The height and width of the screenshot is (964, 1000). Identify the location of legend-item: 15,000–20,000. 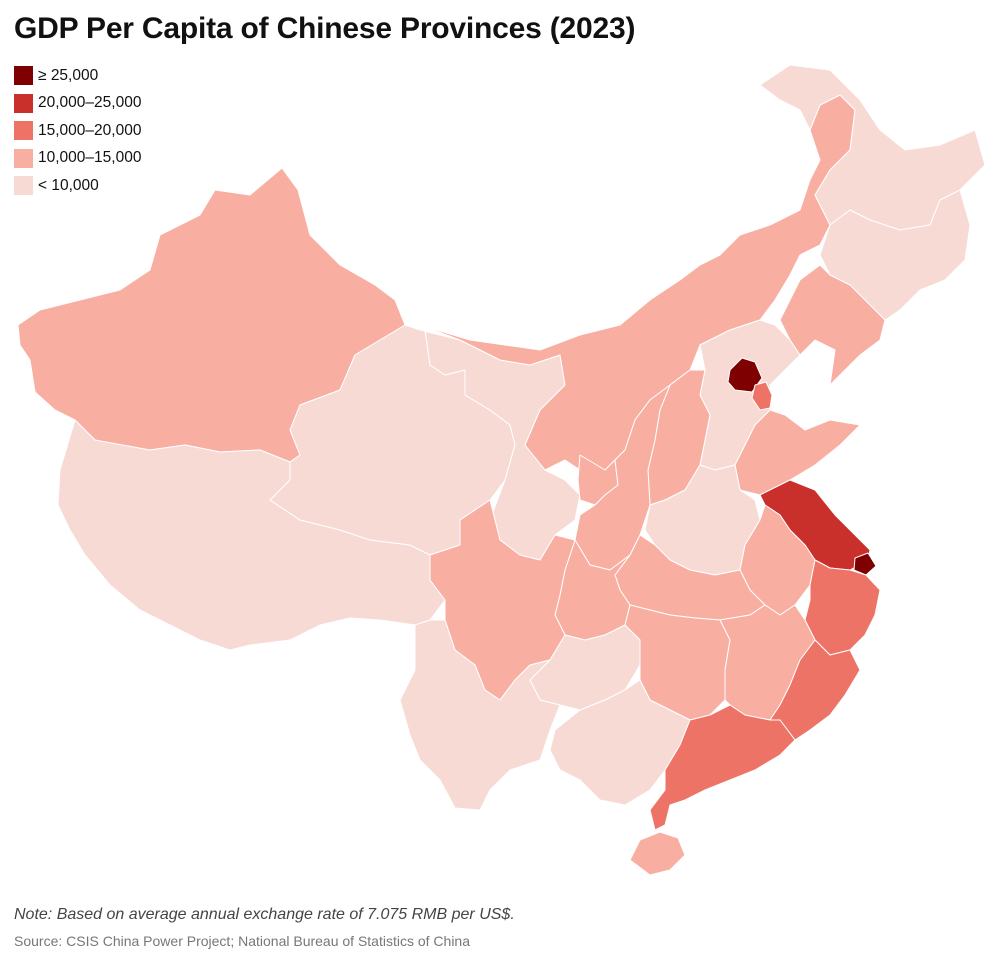
(77, 131).